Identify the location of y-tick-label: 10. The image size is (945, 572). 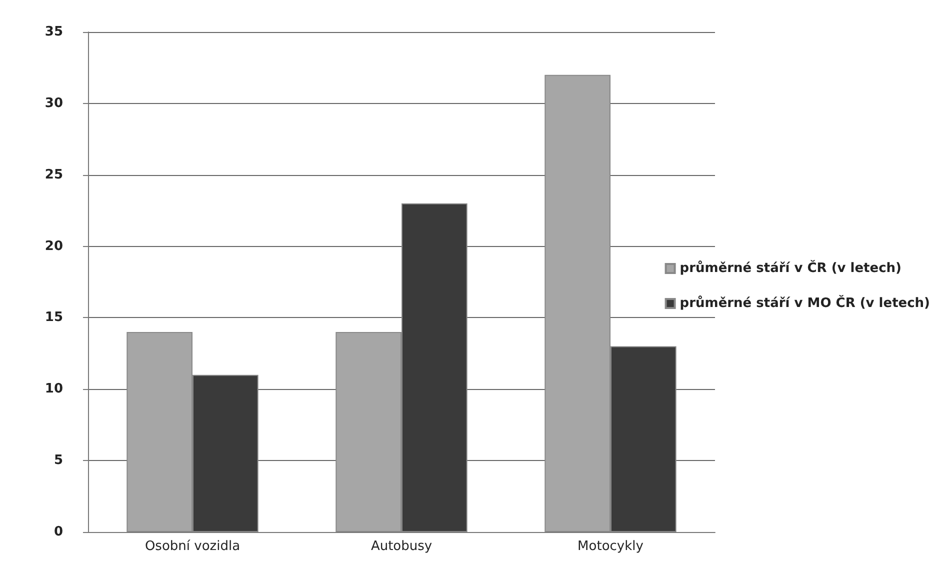
(53, 389).